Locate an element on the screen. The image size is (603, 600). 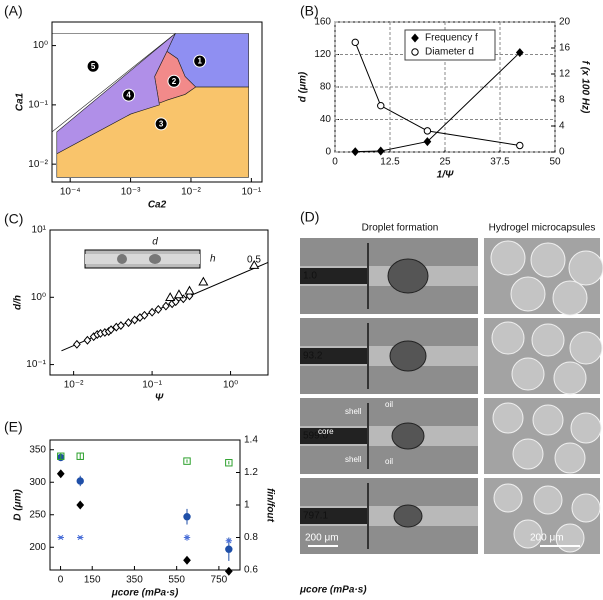
y2-tick-label: 20 is located at coordinates (565, 22).